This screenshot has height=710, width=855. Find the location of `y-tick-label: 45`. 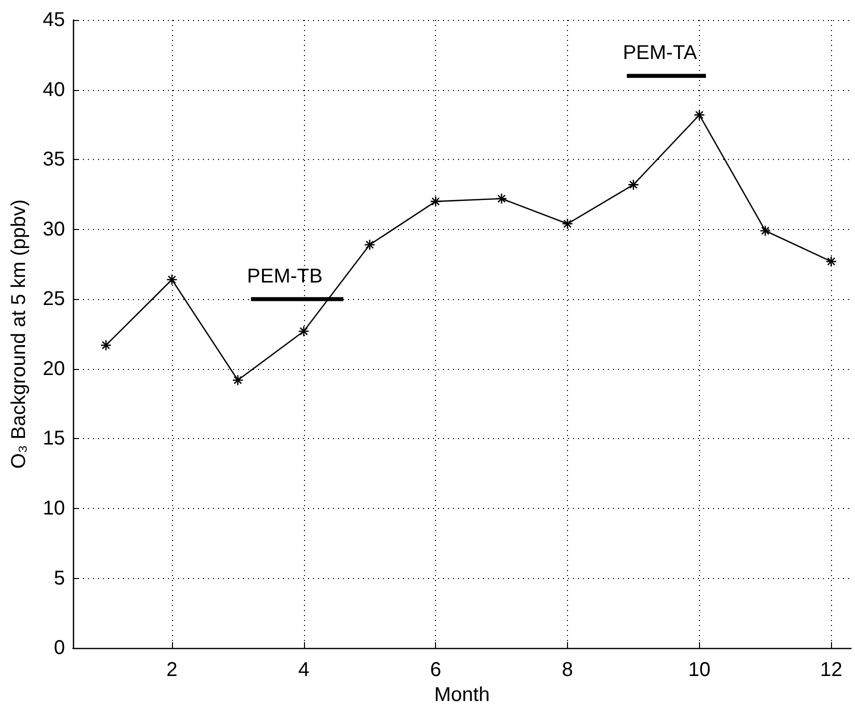

y-tick-label: 45 is located at coordinates (53, 20).